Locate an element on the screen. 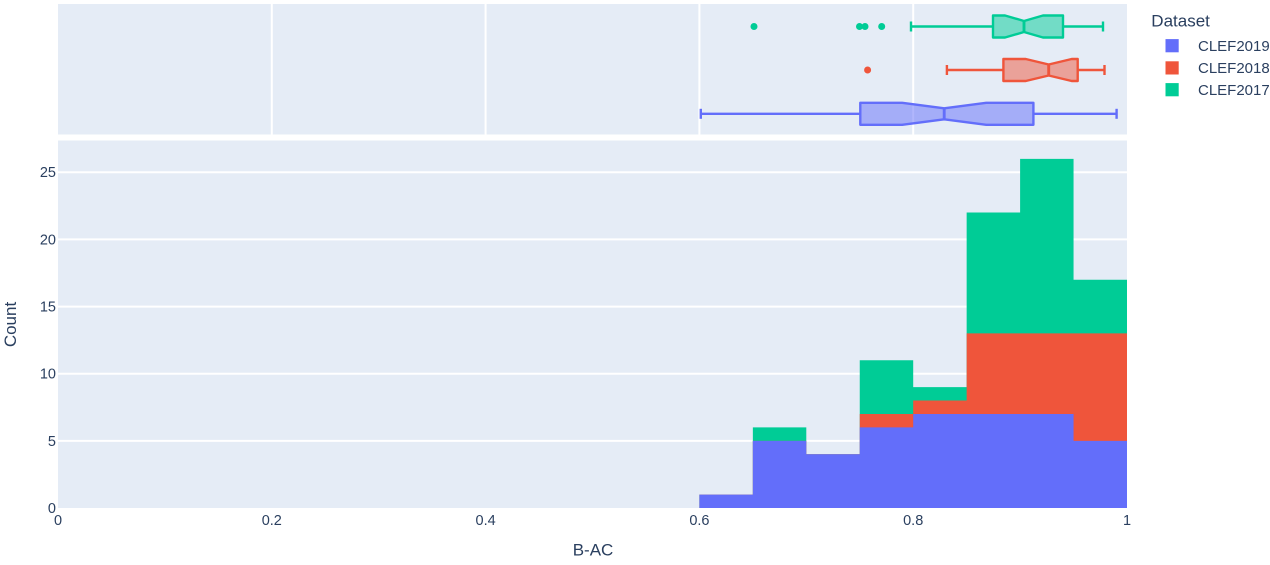 The image size is (1270, 565). svg-text: 1 is located at coordinates (1127, 521).